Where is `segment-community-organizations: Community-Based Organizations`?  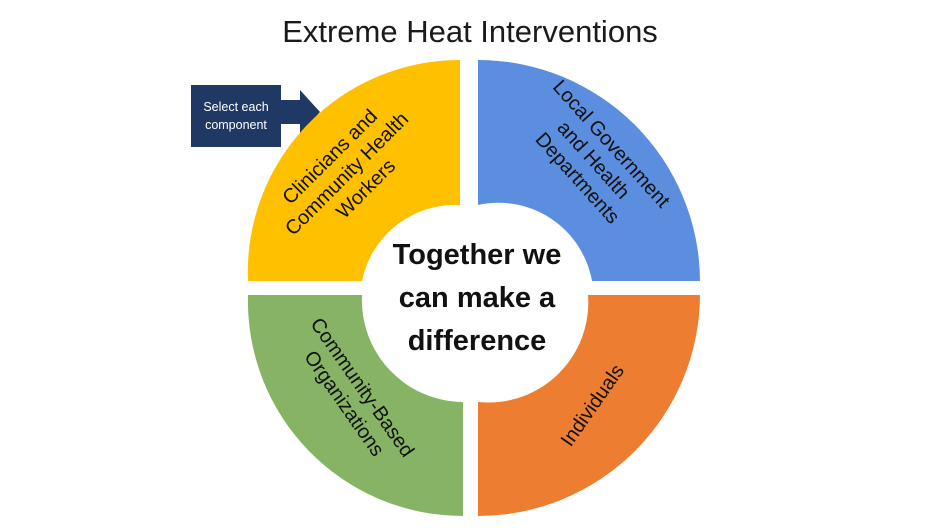 segment-community-organizations: Community-Based Organizations is located at coordinates (355, 405).